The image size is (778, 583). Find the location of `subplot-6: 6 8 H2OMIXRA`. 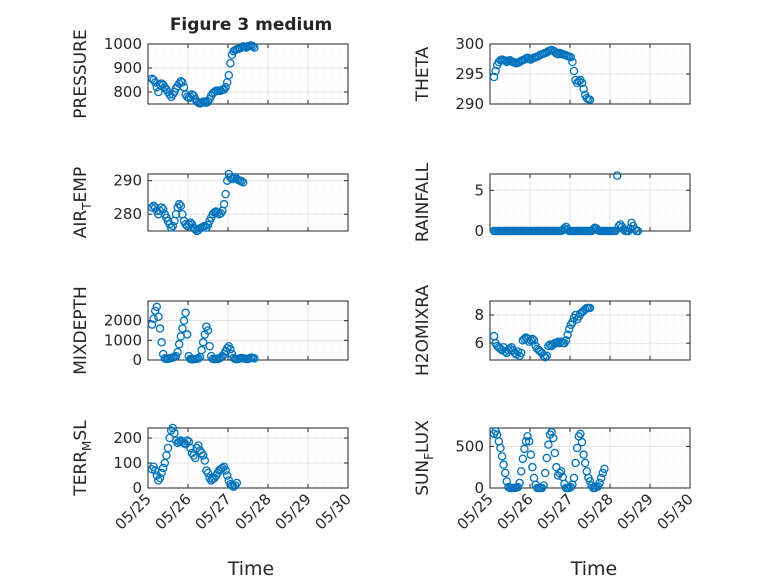

subplot-6: 6 8 H2OMIXRA is located at coordinates (552, 330).